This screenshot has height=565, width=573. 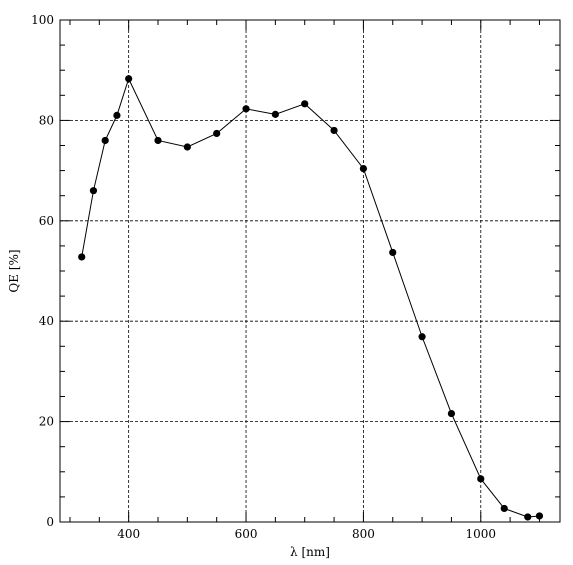 What do you see at coordinates (46, 321) in the screenshot?
I see `y-tick-label: 40` at bounding box center [46, 321].